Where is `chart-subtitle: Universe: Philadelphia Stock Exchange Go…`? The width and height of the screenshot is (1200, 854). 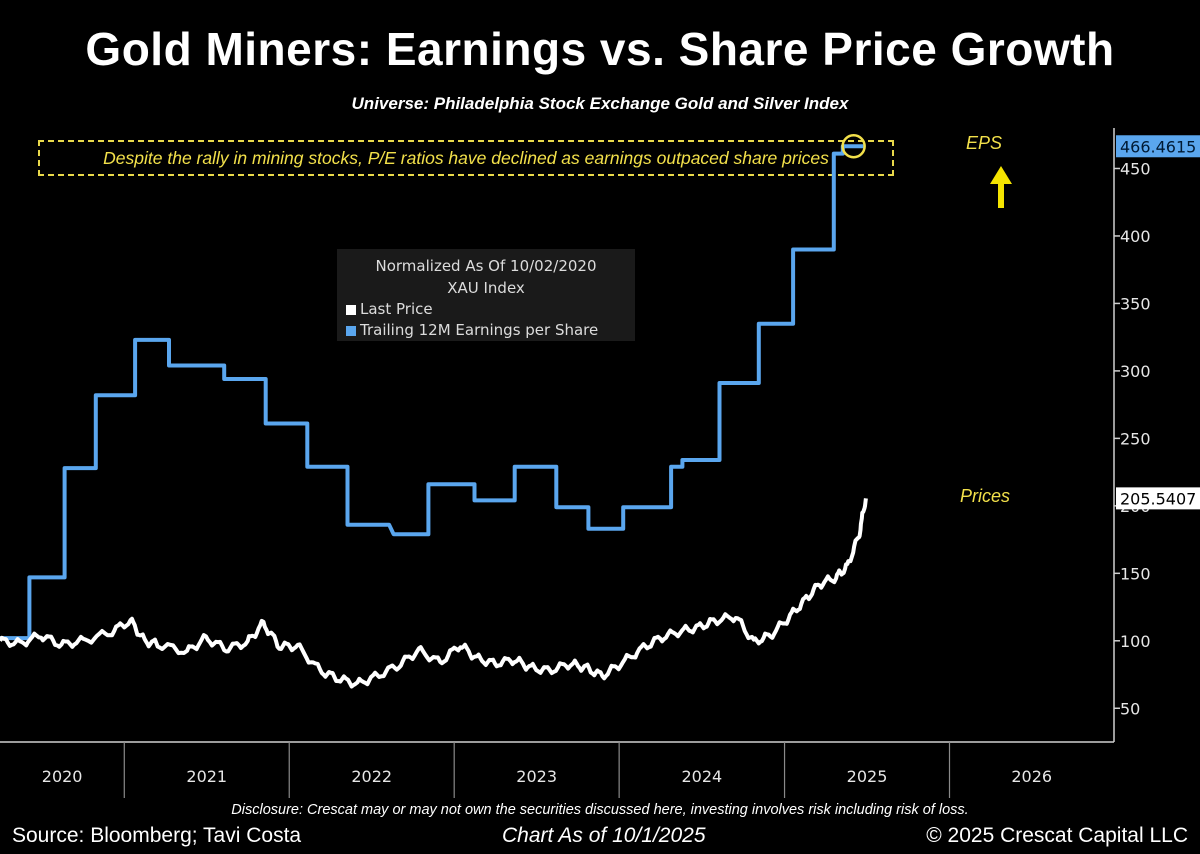
chart-subtitle: Universe: Philadelphia Stock Exchange Go… is located at coordinates (600, 103).